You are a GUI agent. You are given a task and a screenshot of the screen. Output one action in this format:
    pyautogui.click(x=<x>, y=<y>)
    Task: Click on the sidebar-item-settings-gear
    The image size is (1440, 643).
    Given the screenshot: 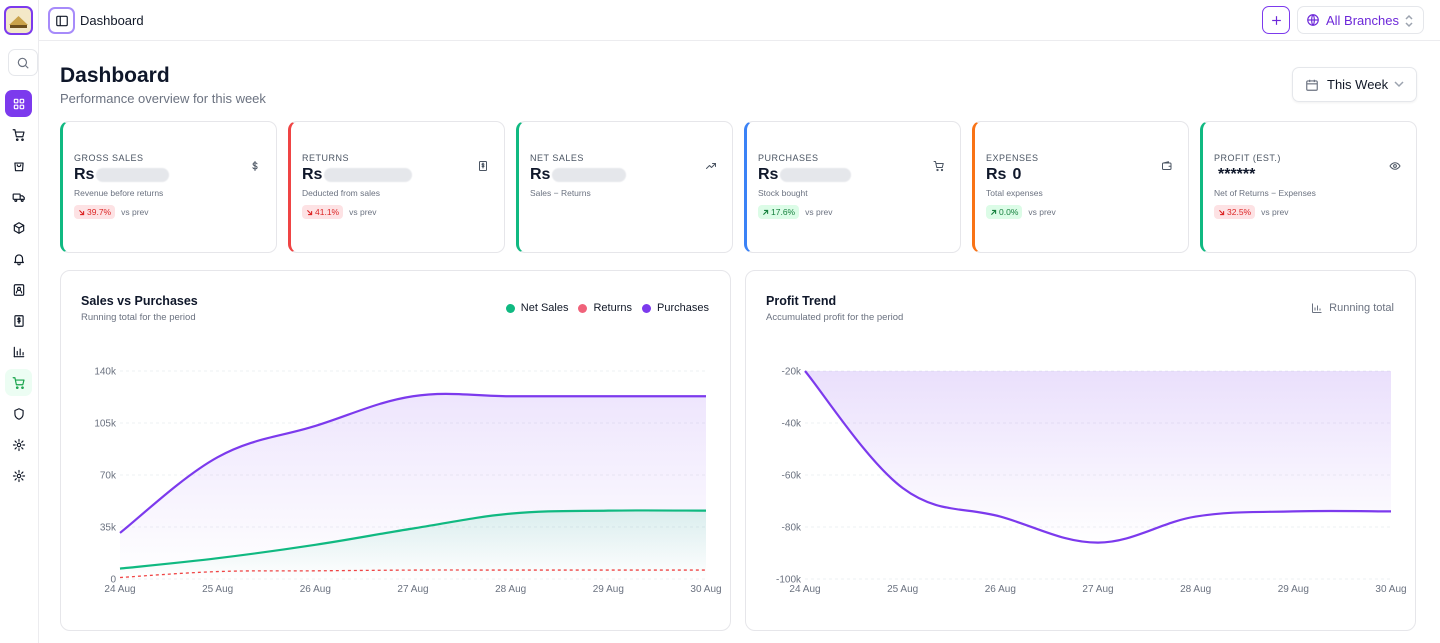 What is the action you would take?
    pyautogui.click(x=18, y=444)
    